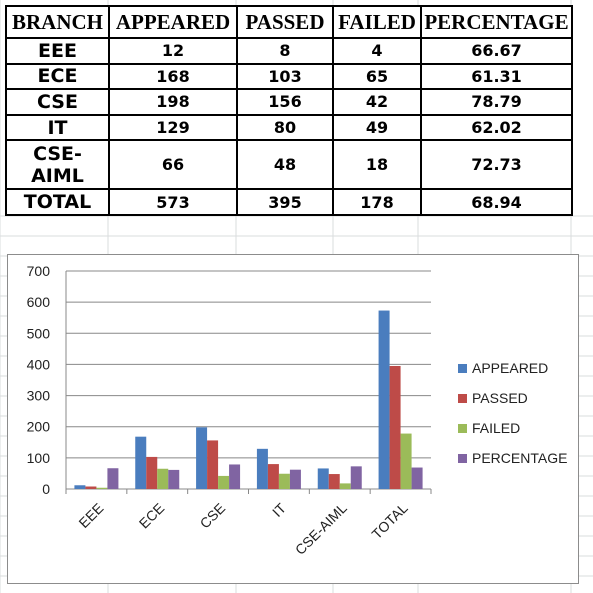 This screenshot has width=593, height=593. I want to click on legend-swatch-passed, so click(462, 398).